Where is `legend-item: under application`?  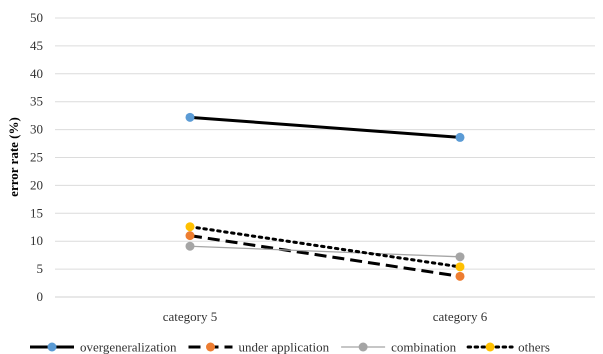 legend-item: under application is located at coordinates (259, 347).